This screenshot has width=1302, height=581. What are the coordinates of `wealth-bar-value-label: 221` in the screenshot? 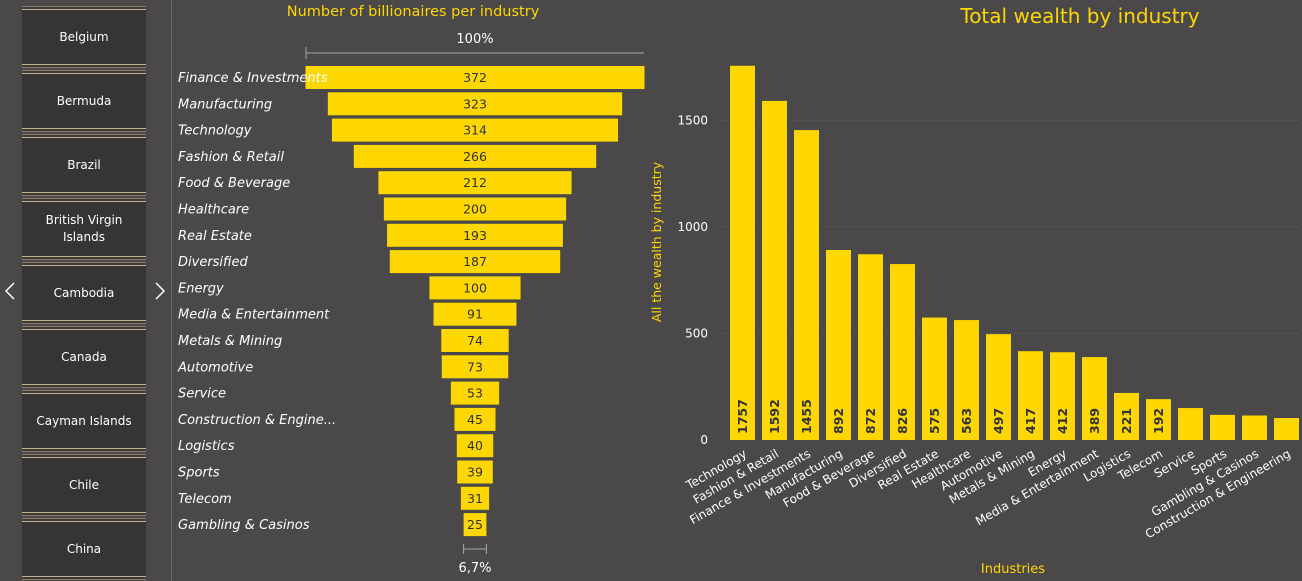 It's located at (1126, 421).